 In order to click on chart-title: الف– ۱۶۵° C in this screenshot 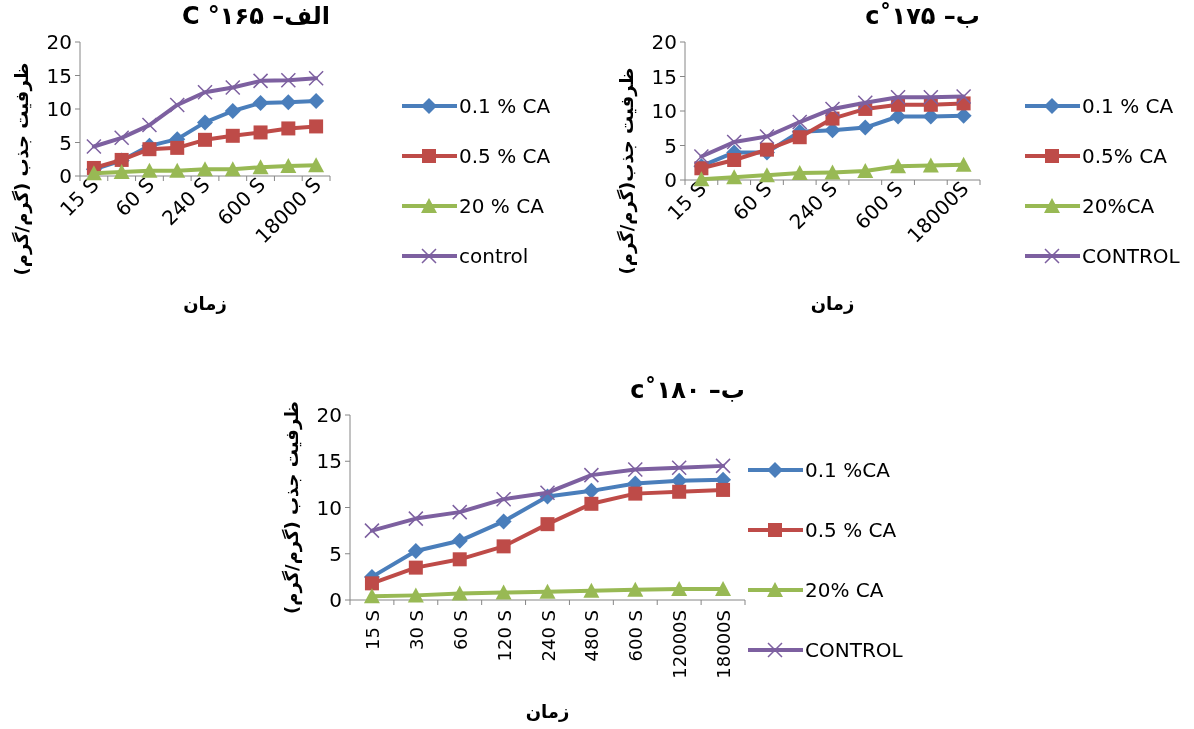, I will do `click(255, 16)`.